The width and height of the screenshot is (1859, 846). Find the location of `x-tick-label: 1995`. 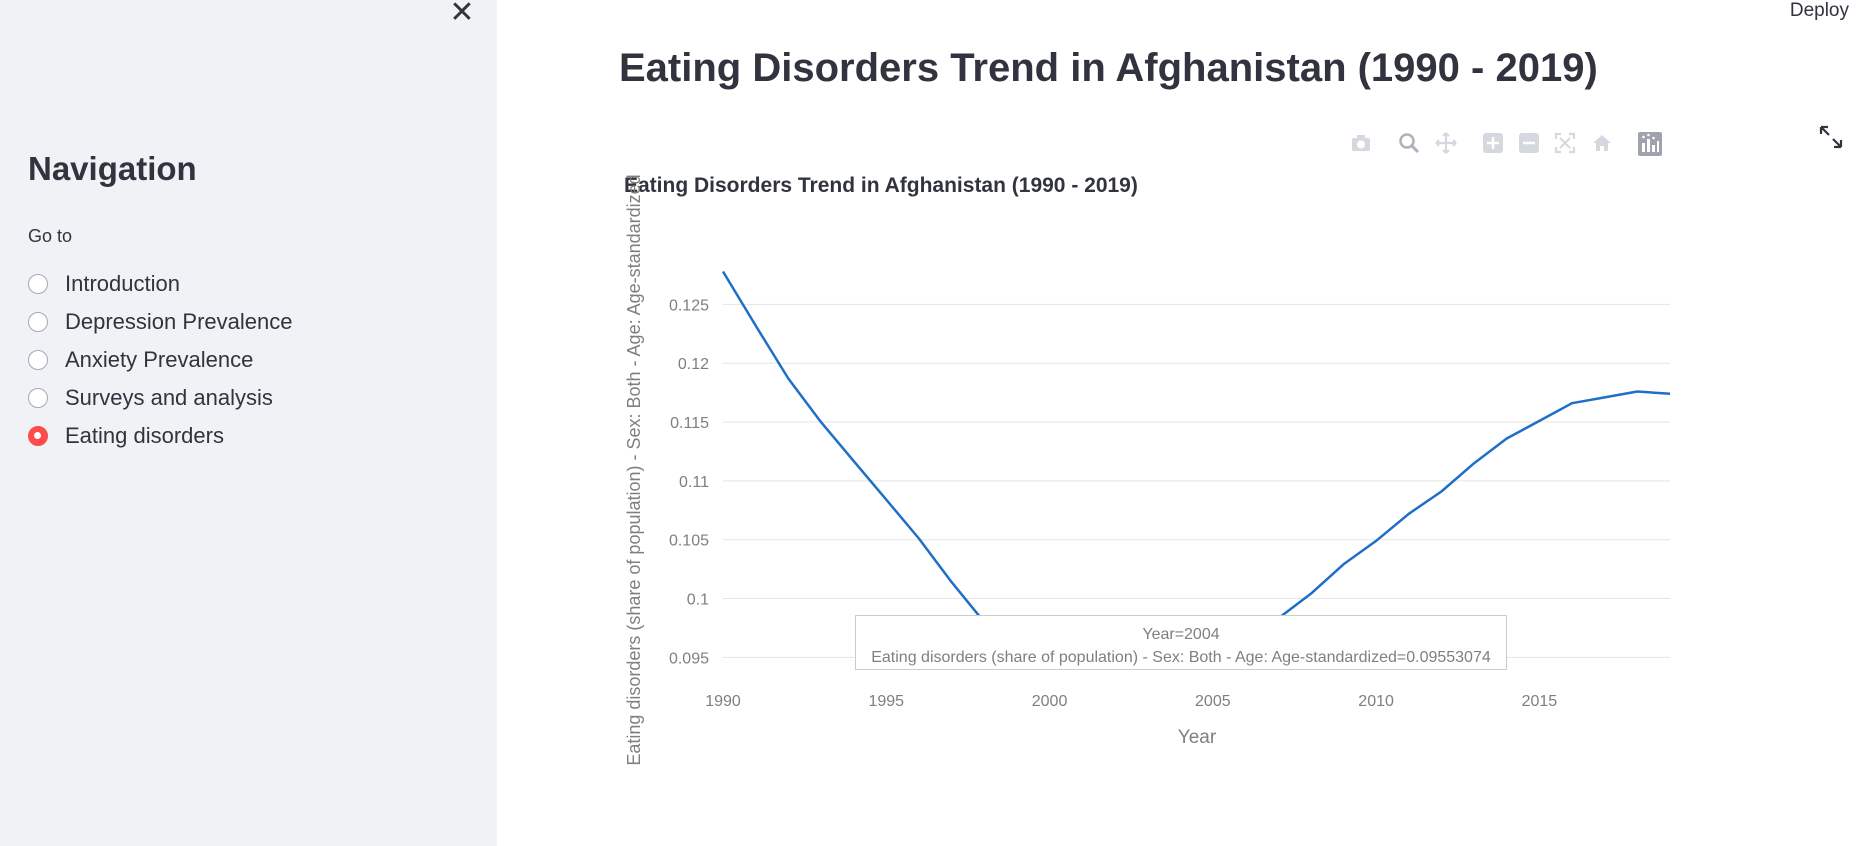

x-tick-label: 1995 is located at coordinates (886, 701).